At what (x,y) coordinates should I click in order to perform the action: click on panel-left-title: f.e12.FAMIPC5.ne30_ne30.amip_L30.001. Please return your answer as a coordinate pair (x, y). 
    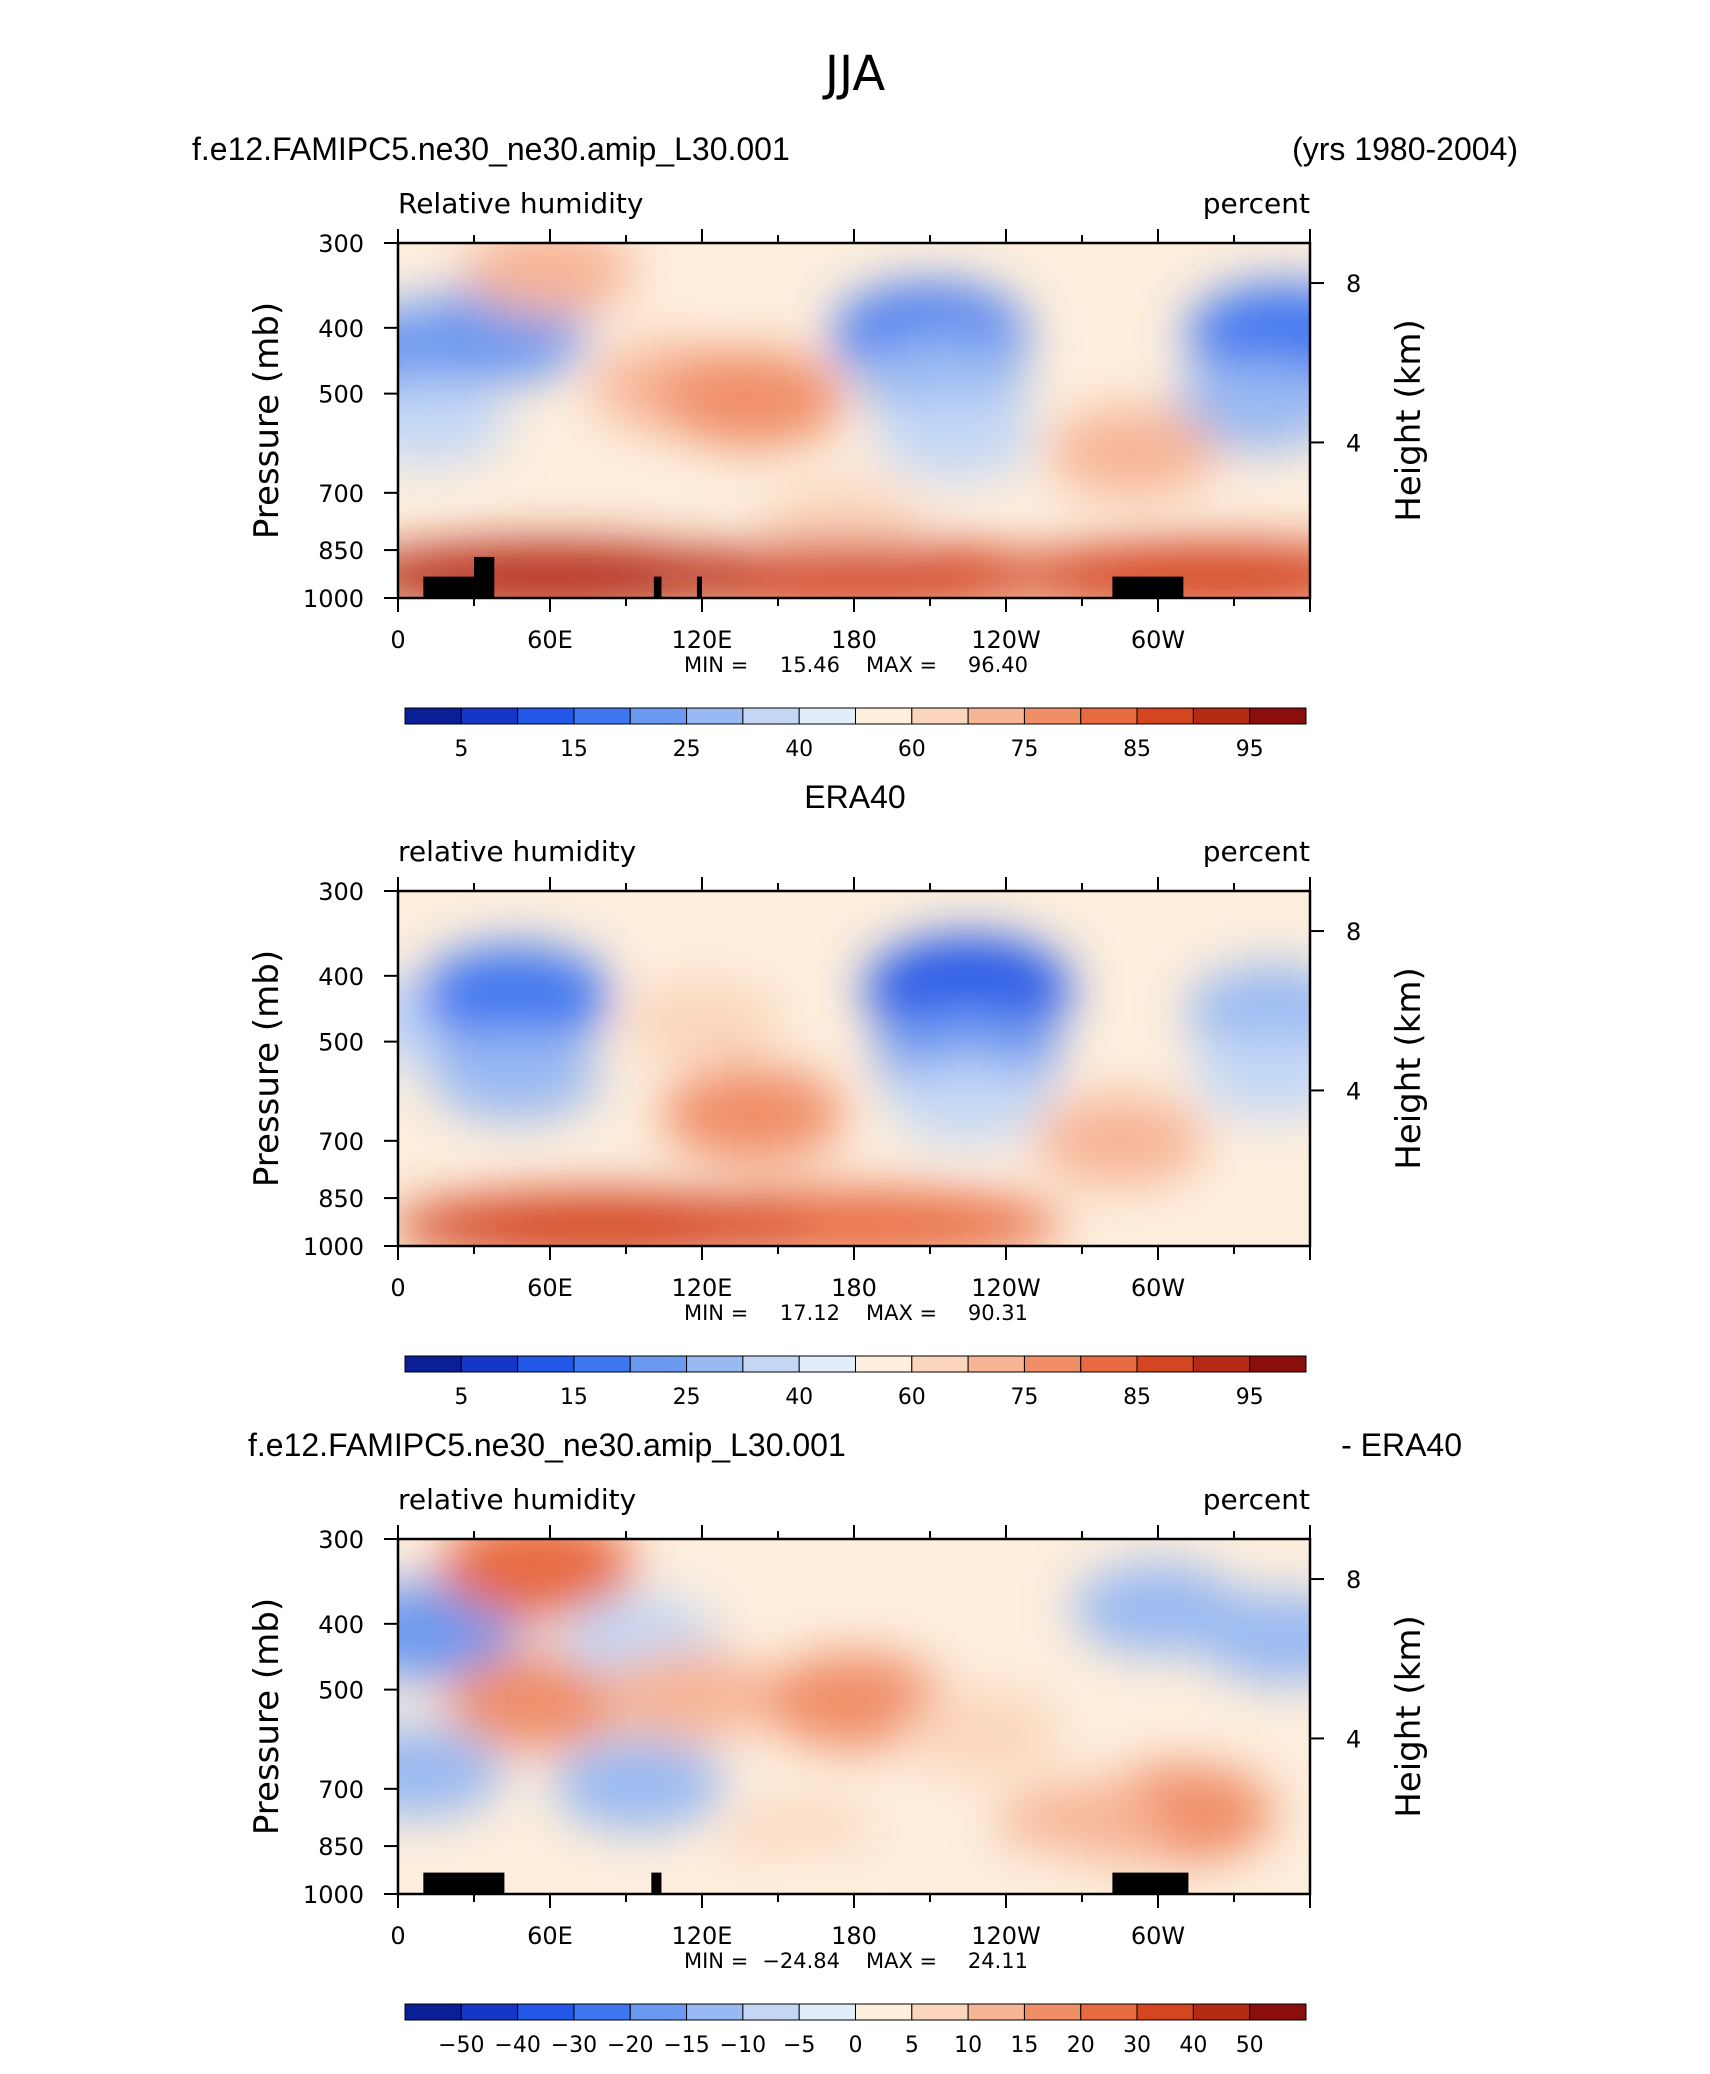
    Looking at the image, I should click on (547, 1445).